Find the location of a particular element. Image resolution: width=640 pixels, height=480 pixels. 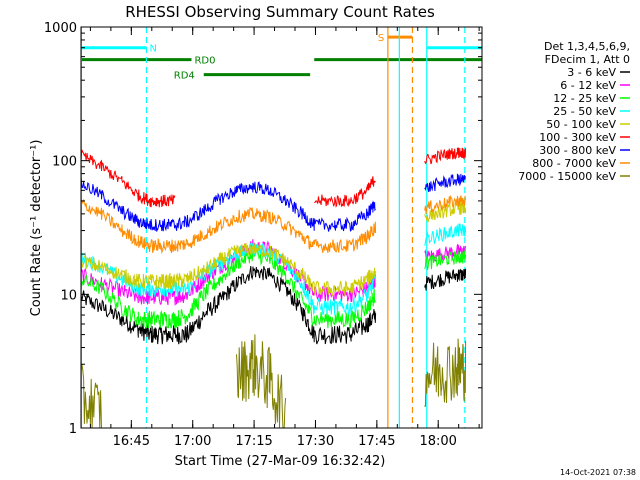

legend-label-100-300-kev: 100 - 300 keV is located at coordinates (577, 137).